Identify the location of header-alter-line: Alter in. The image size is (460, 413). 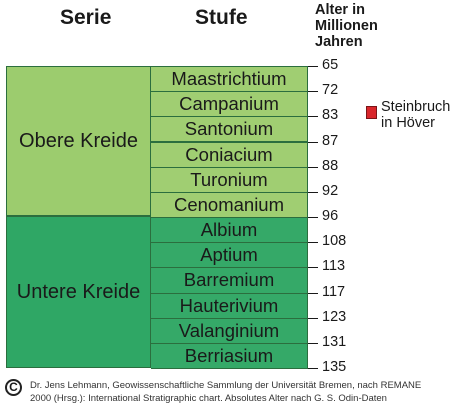
(340, 10).